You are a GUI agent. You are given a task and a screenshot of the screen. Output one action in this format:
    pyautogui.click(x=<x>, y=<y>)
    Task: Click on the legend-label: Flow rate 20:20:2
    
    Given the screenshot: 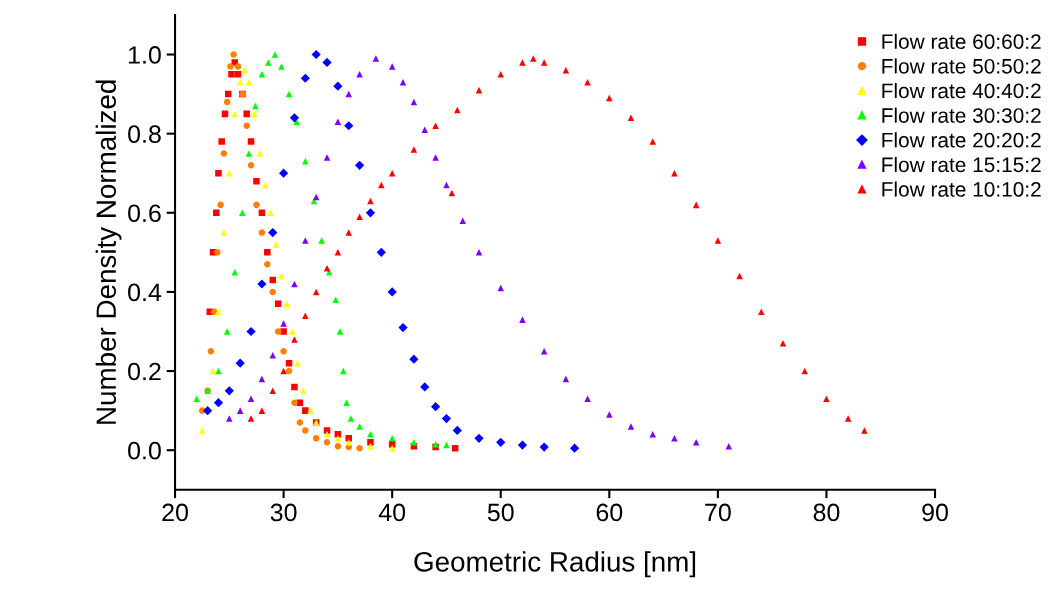 What is the action you would take?
    pyautogui.click(x=961, y=140)
    